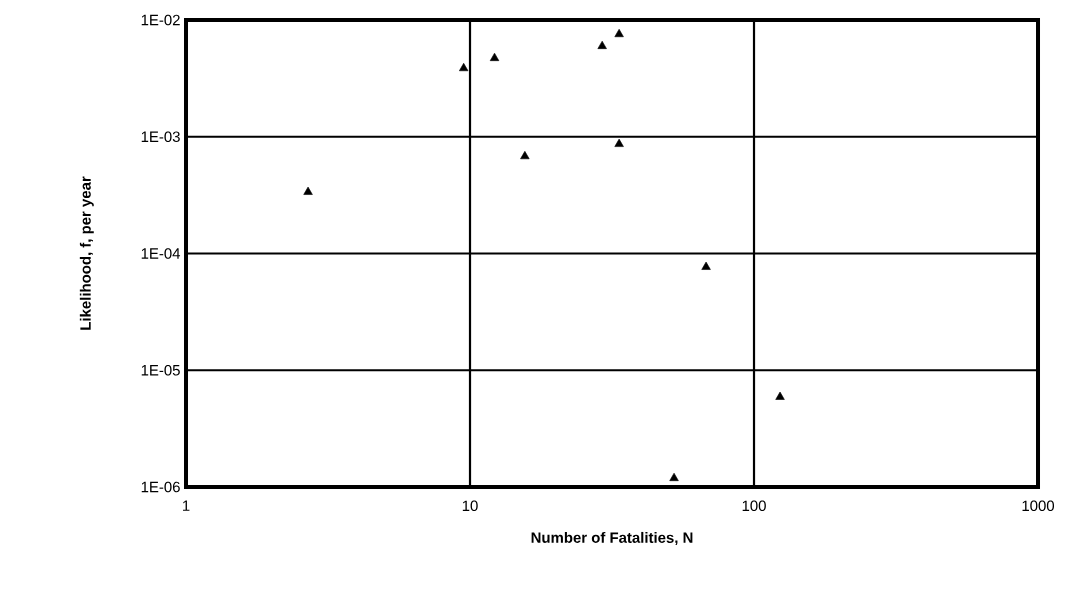 This screenshot has height=590, width=1073. What do you see at coordinates (161, 253) in the screenshot?
I see `y-tick-label: 1E-04` at bounding box center [161, 253].